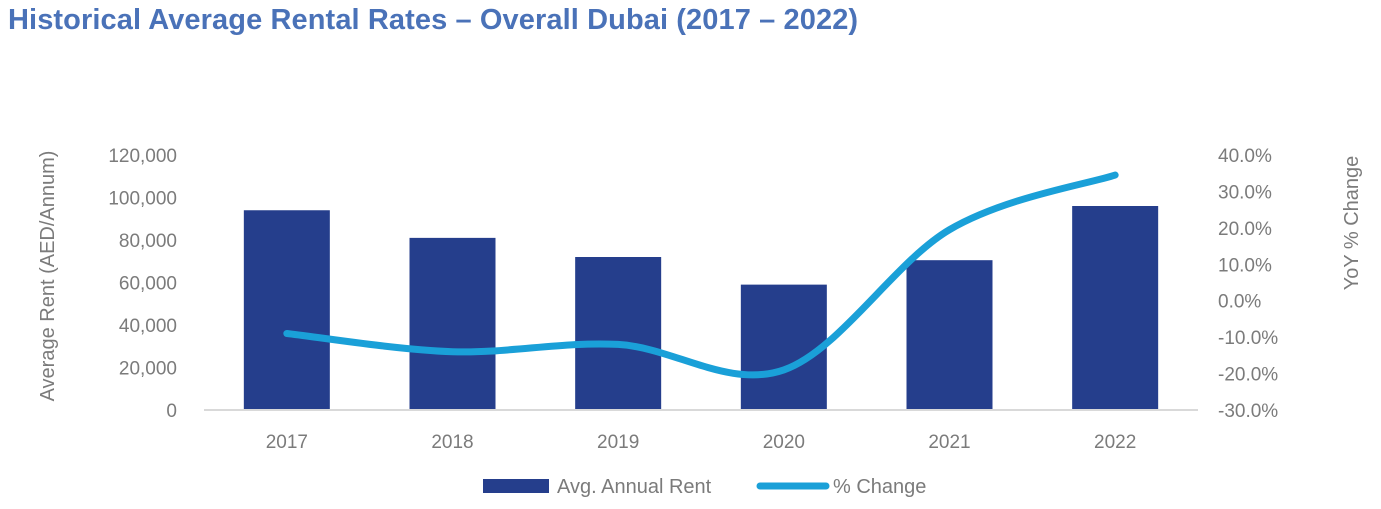 Image resolution: width=1381 pixels, height=509 pixels. I want to click on left-axis-ticks: 0 20,000 40,000 60,000 80,000 100,000 120,000, so click(142, 284).